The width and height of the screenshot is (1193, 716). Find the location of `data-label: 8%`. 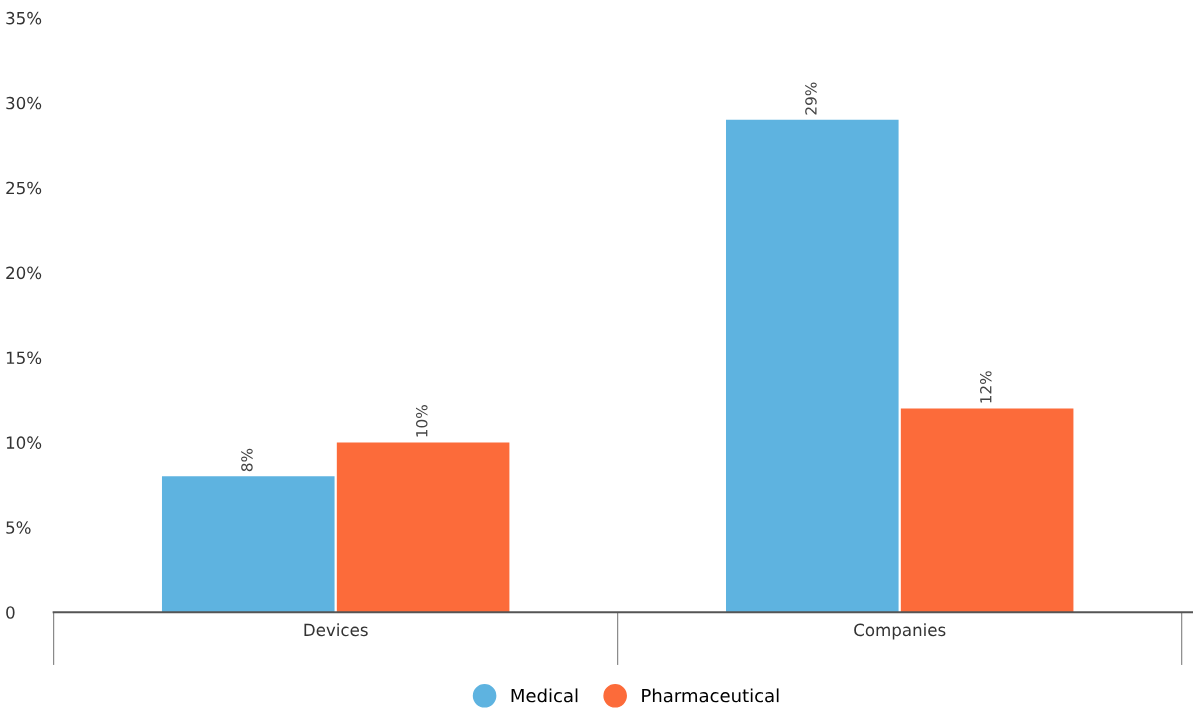

data-label: 8% is located at coordinates (247, 460).